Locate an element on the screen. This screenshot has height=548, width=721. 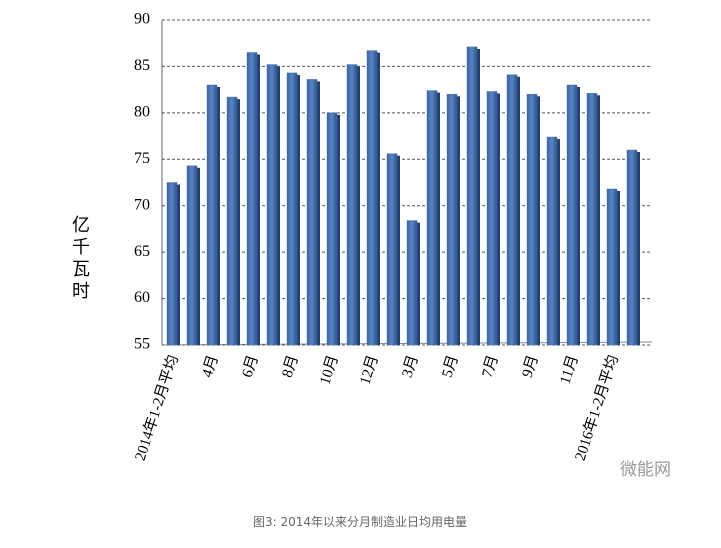
x-tick-label: 2016年1-2月平均 is located at coordinates (597, 408).